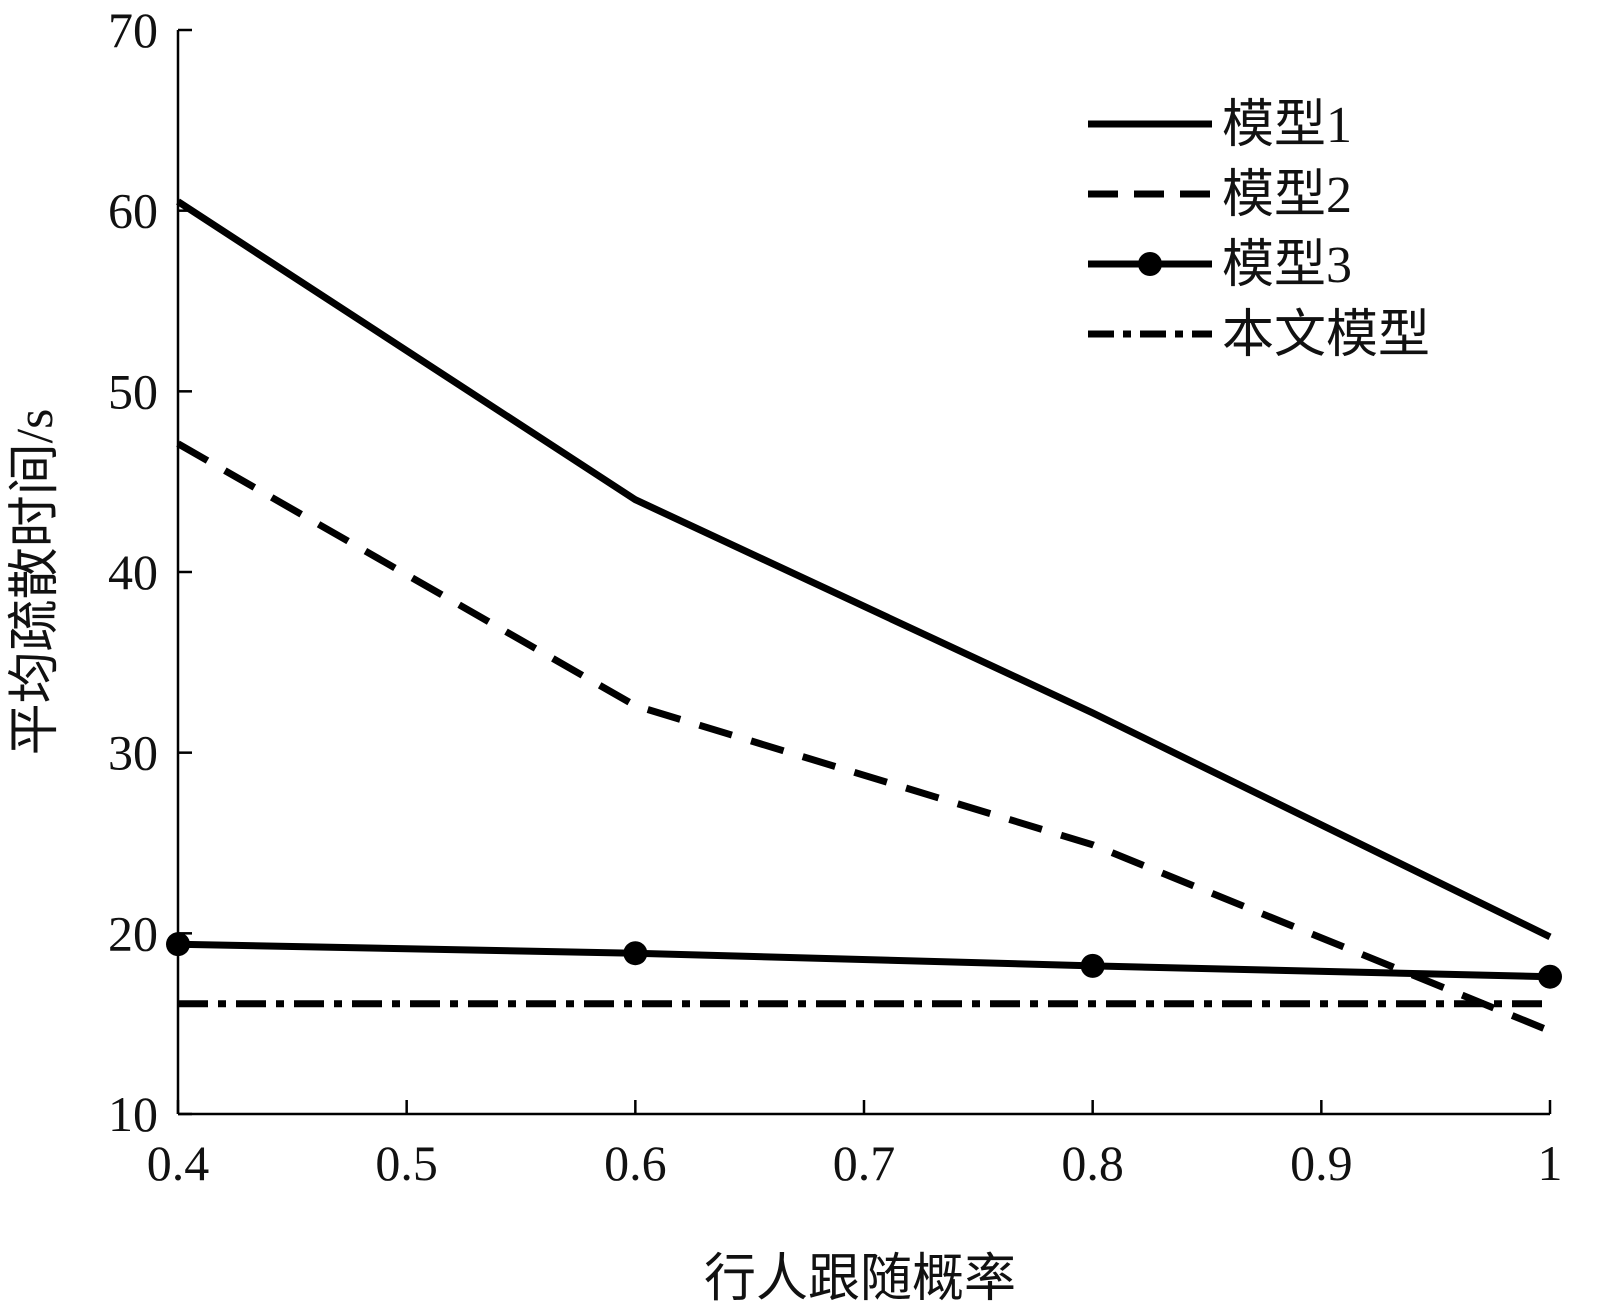 Image resolution: width=1608 pixels, height=1311 pixels. I want to click on legend-marker, so click(1150, 264).